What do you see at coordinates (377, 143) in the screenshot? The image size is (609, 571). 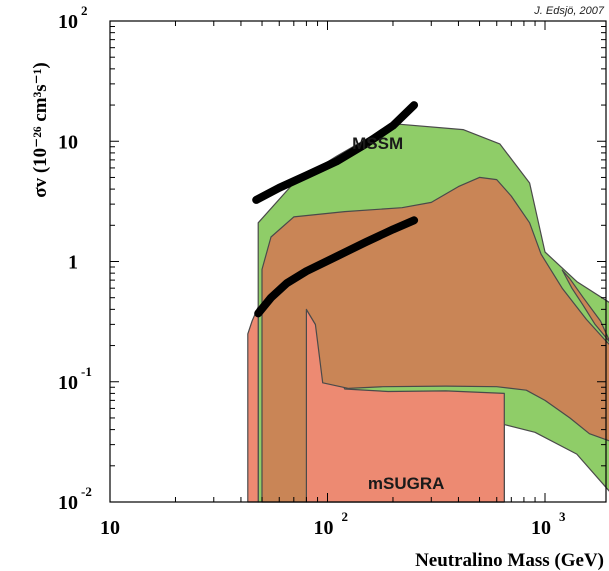 I see `region-label-mssm: MSSM` at bounding box center [377, 143].